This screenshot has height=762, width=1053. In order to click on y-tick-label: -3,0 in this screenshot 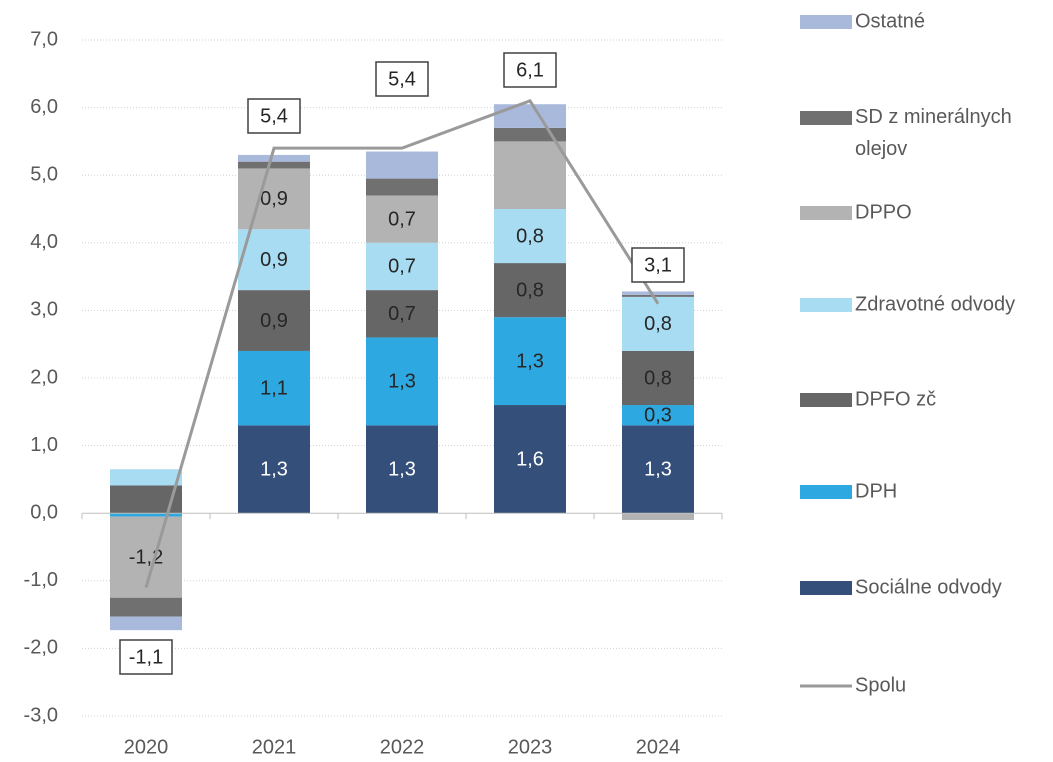, I will do `click(41, 715)`.